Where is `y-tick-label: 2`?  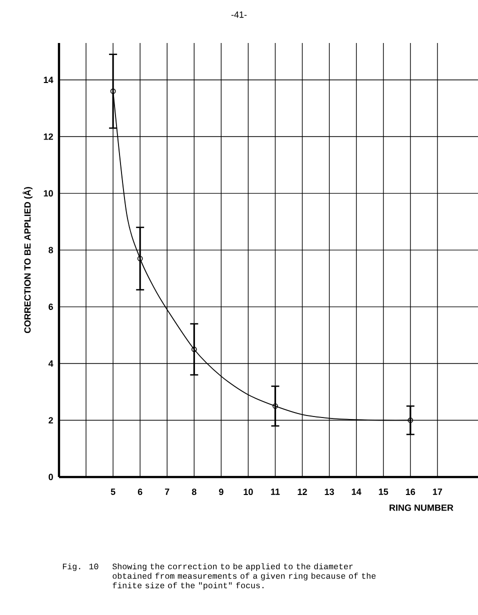
y-tick-label: 2 is located at coordinates (50, 420).